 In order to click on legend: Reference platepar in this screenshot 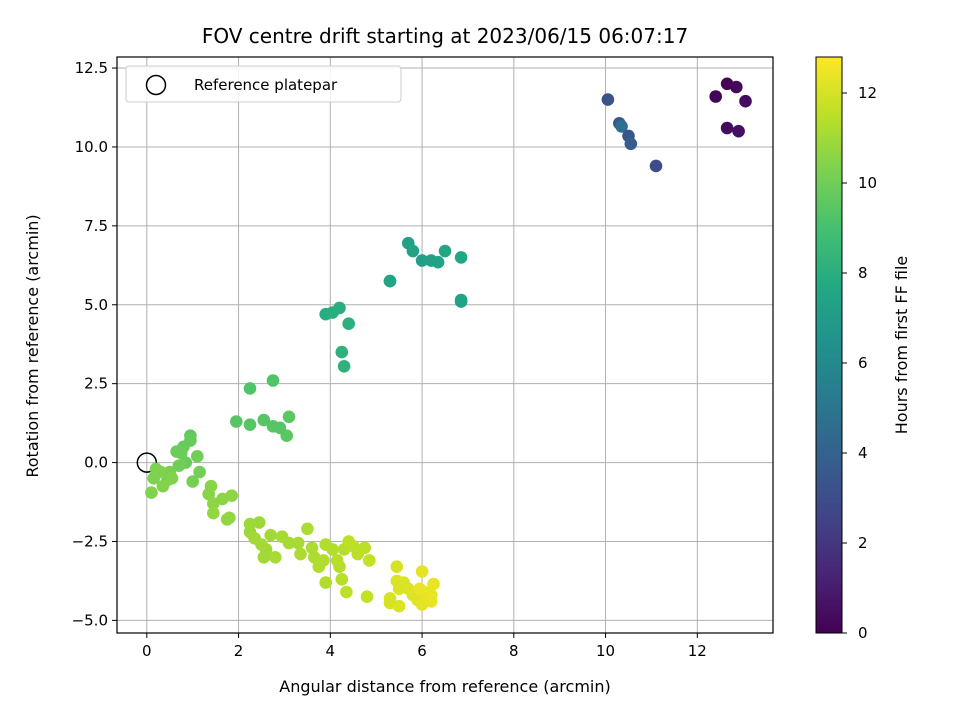, I will do `click(263, 84)`.